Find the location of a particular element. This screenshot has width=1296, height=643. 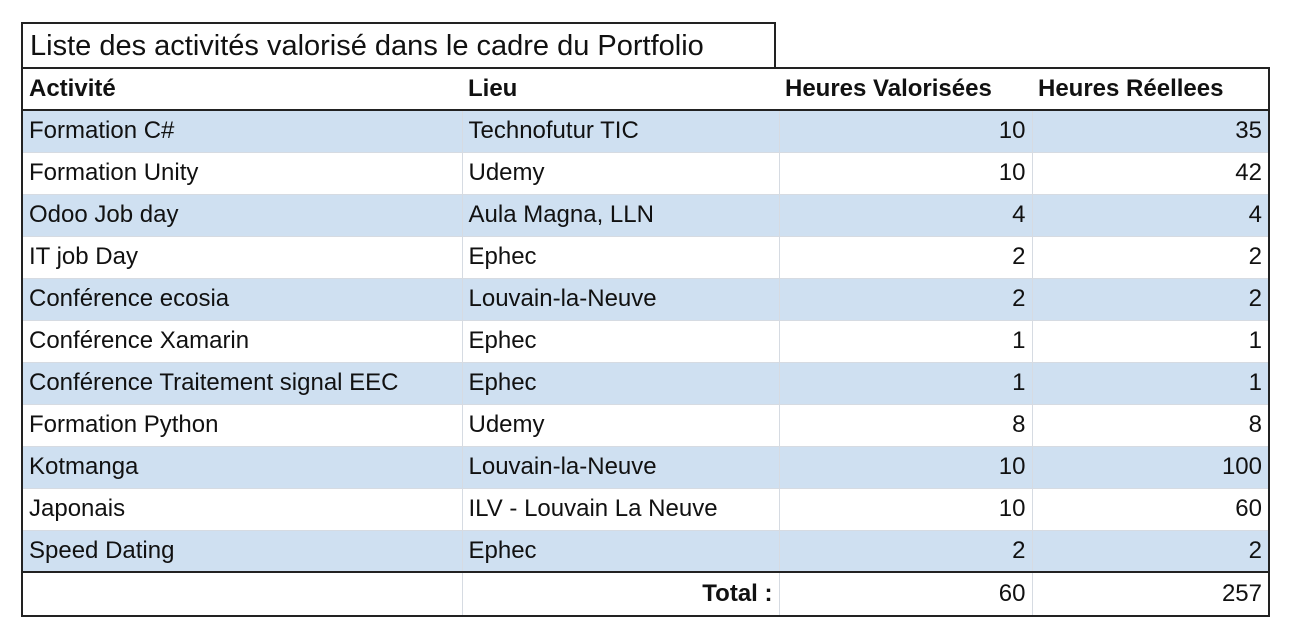

cell-activite: Conférence Traitement signal EEC is located at coordinates (242, 383).